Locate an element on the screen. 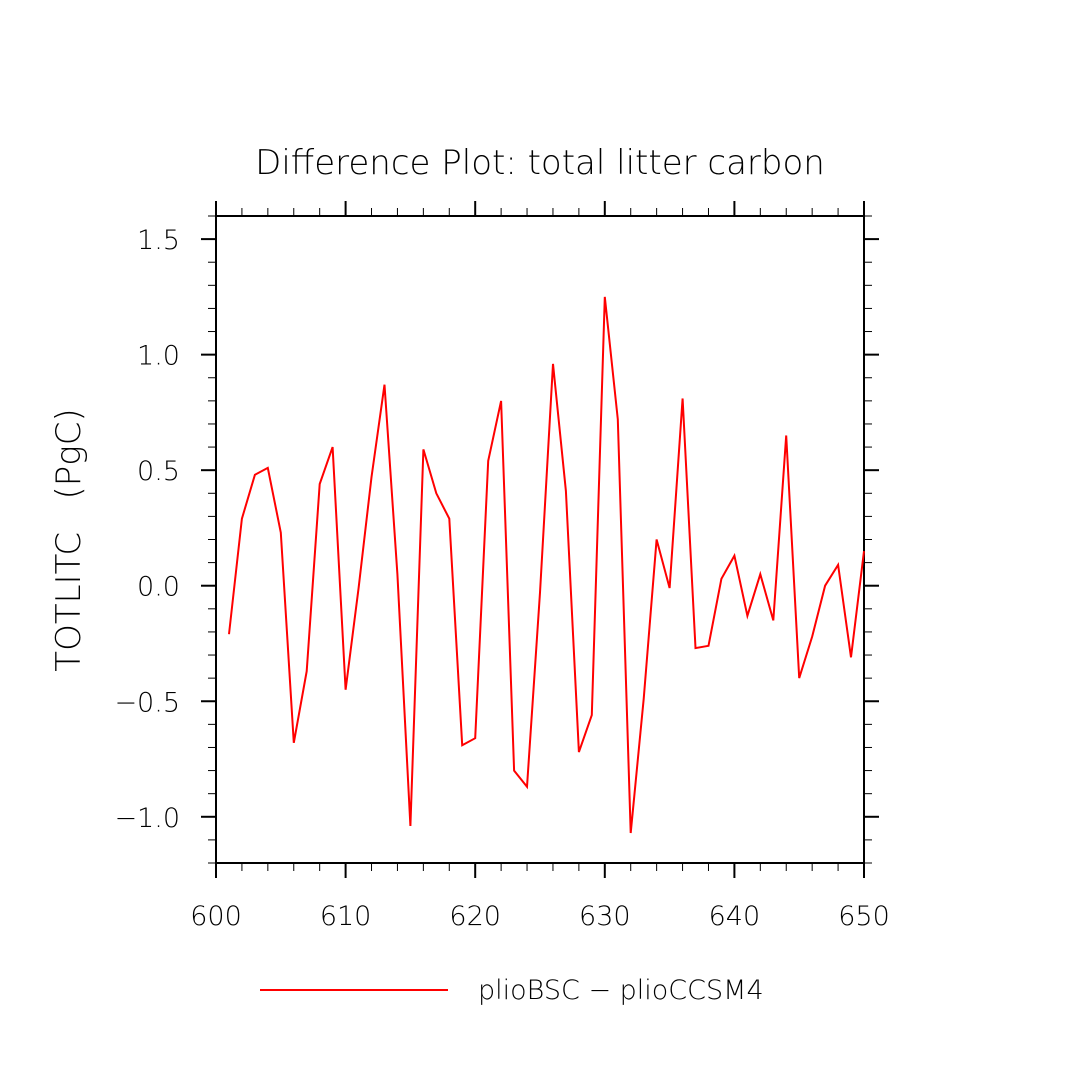 This screenshot has width=1080, height=1080. x-tick-label: 630 is located at coordinates (605, 916).